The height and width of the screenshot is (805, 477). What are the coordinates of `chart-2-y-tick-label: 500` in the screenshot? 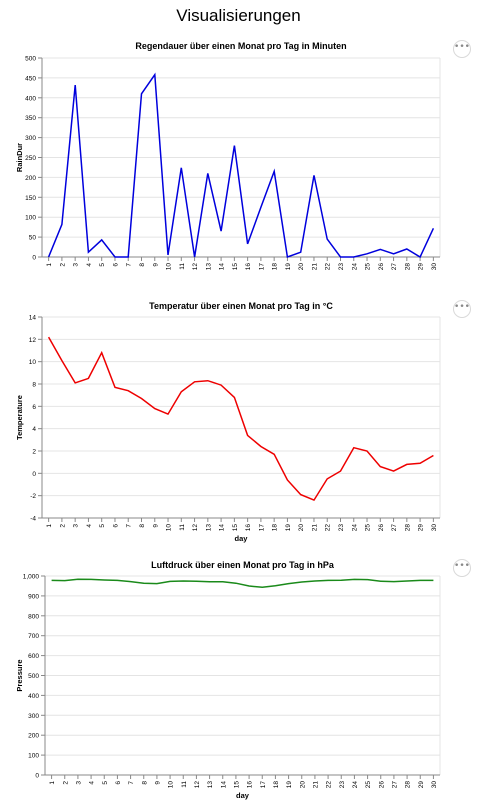 It's located at (33, 676).